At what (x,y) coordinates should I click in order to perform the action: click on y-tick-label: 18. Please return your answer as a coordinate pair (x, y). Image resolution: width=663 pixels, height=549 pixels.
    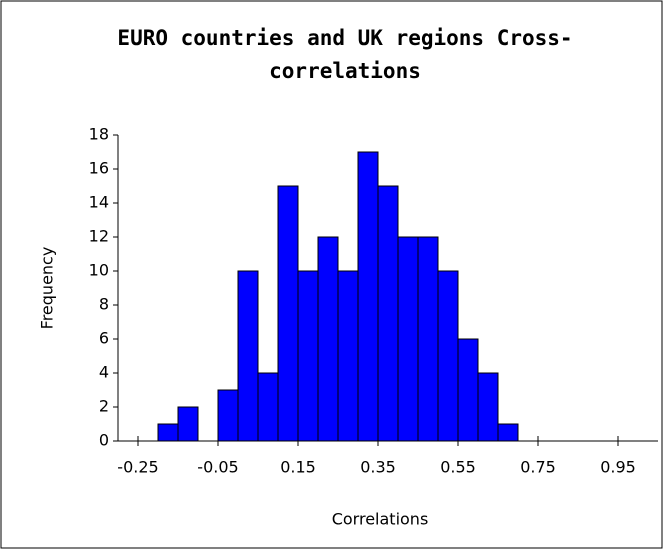
    Looking at the image, I should click on (99, 134).